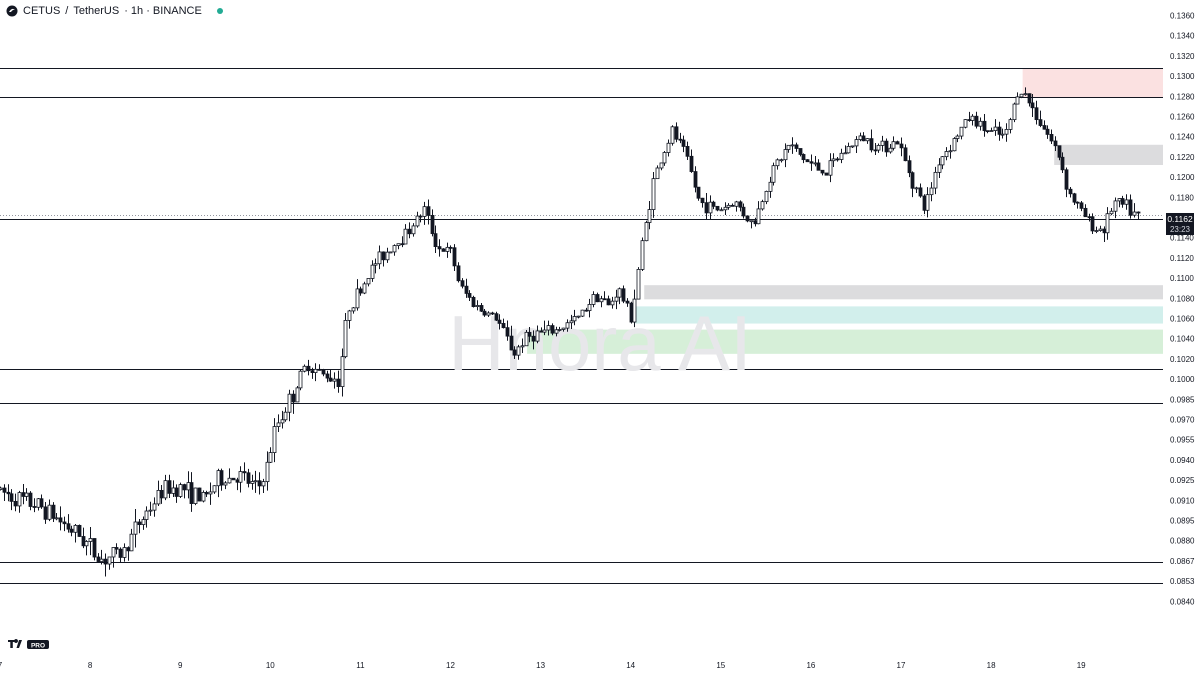 The image size is (1200, 680). What do you see at coordinates (28, 644) in the screenshot?
I see `tradingview-logo: PRO` at bounding box center [28, 644].